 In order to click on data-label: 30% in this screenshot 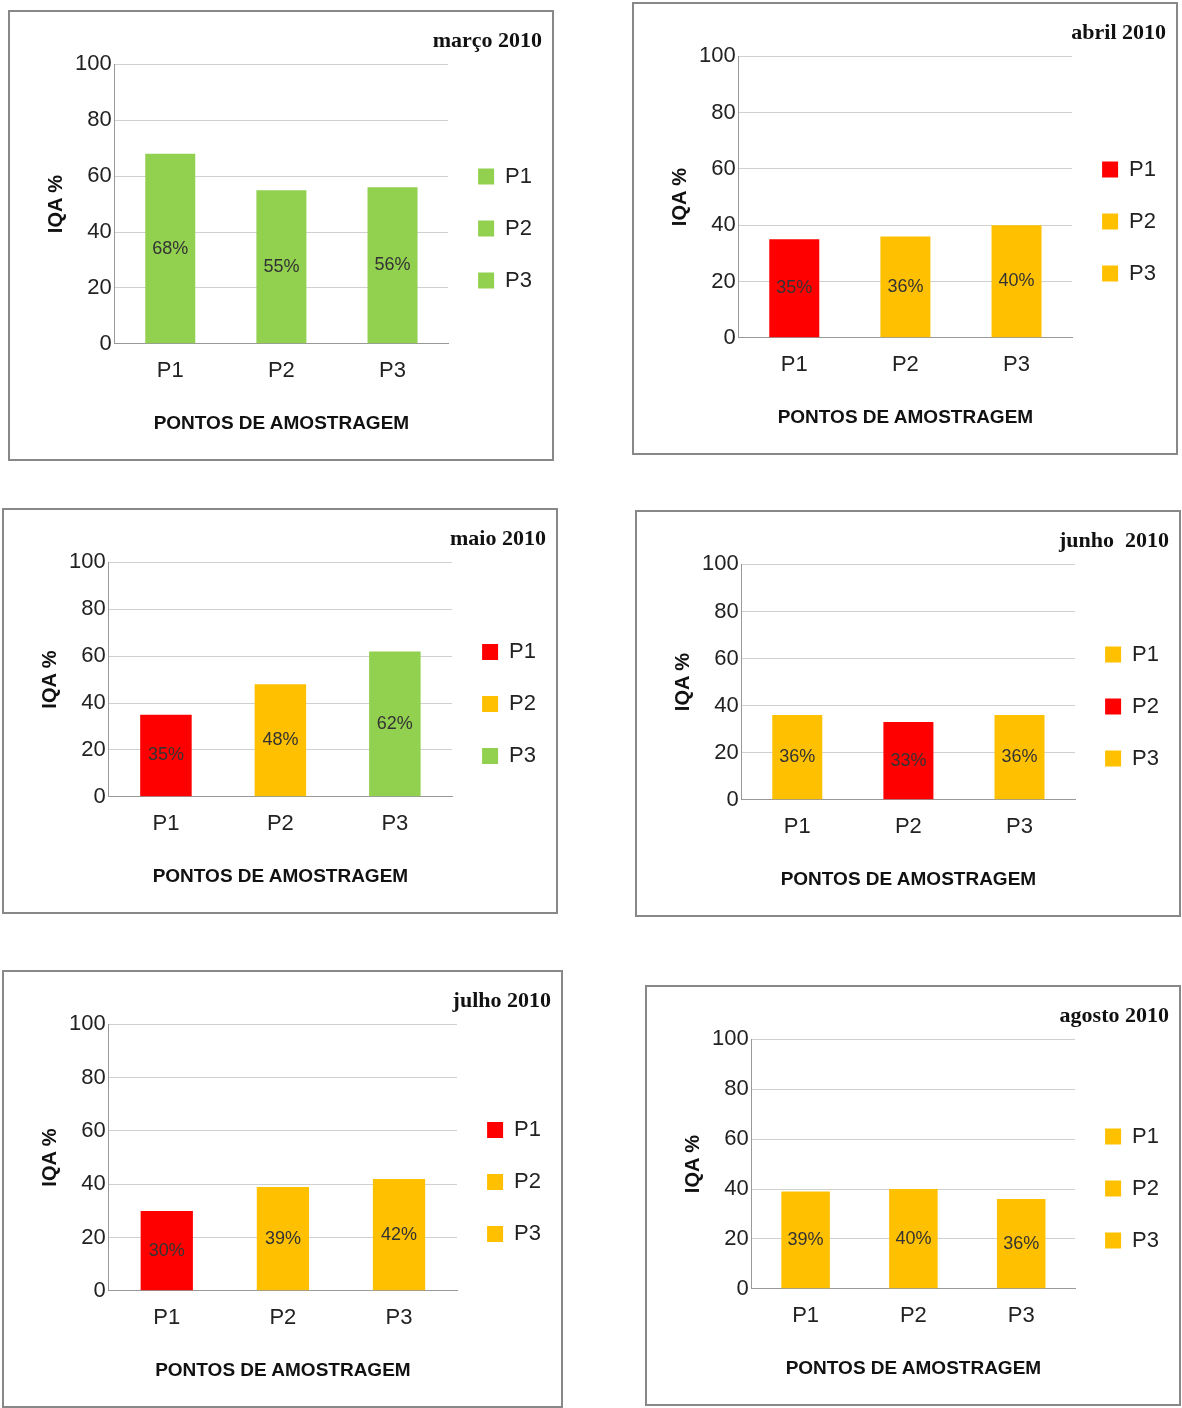, I will do `click(166, 1249)`.